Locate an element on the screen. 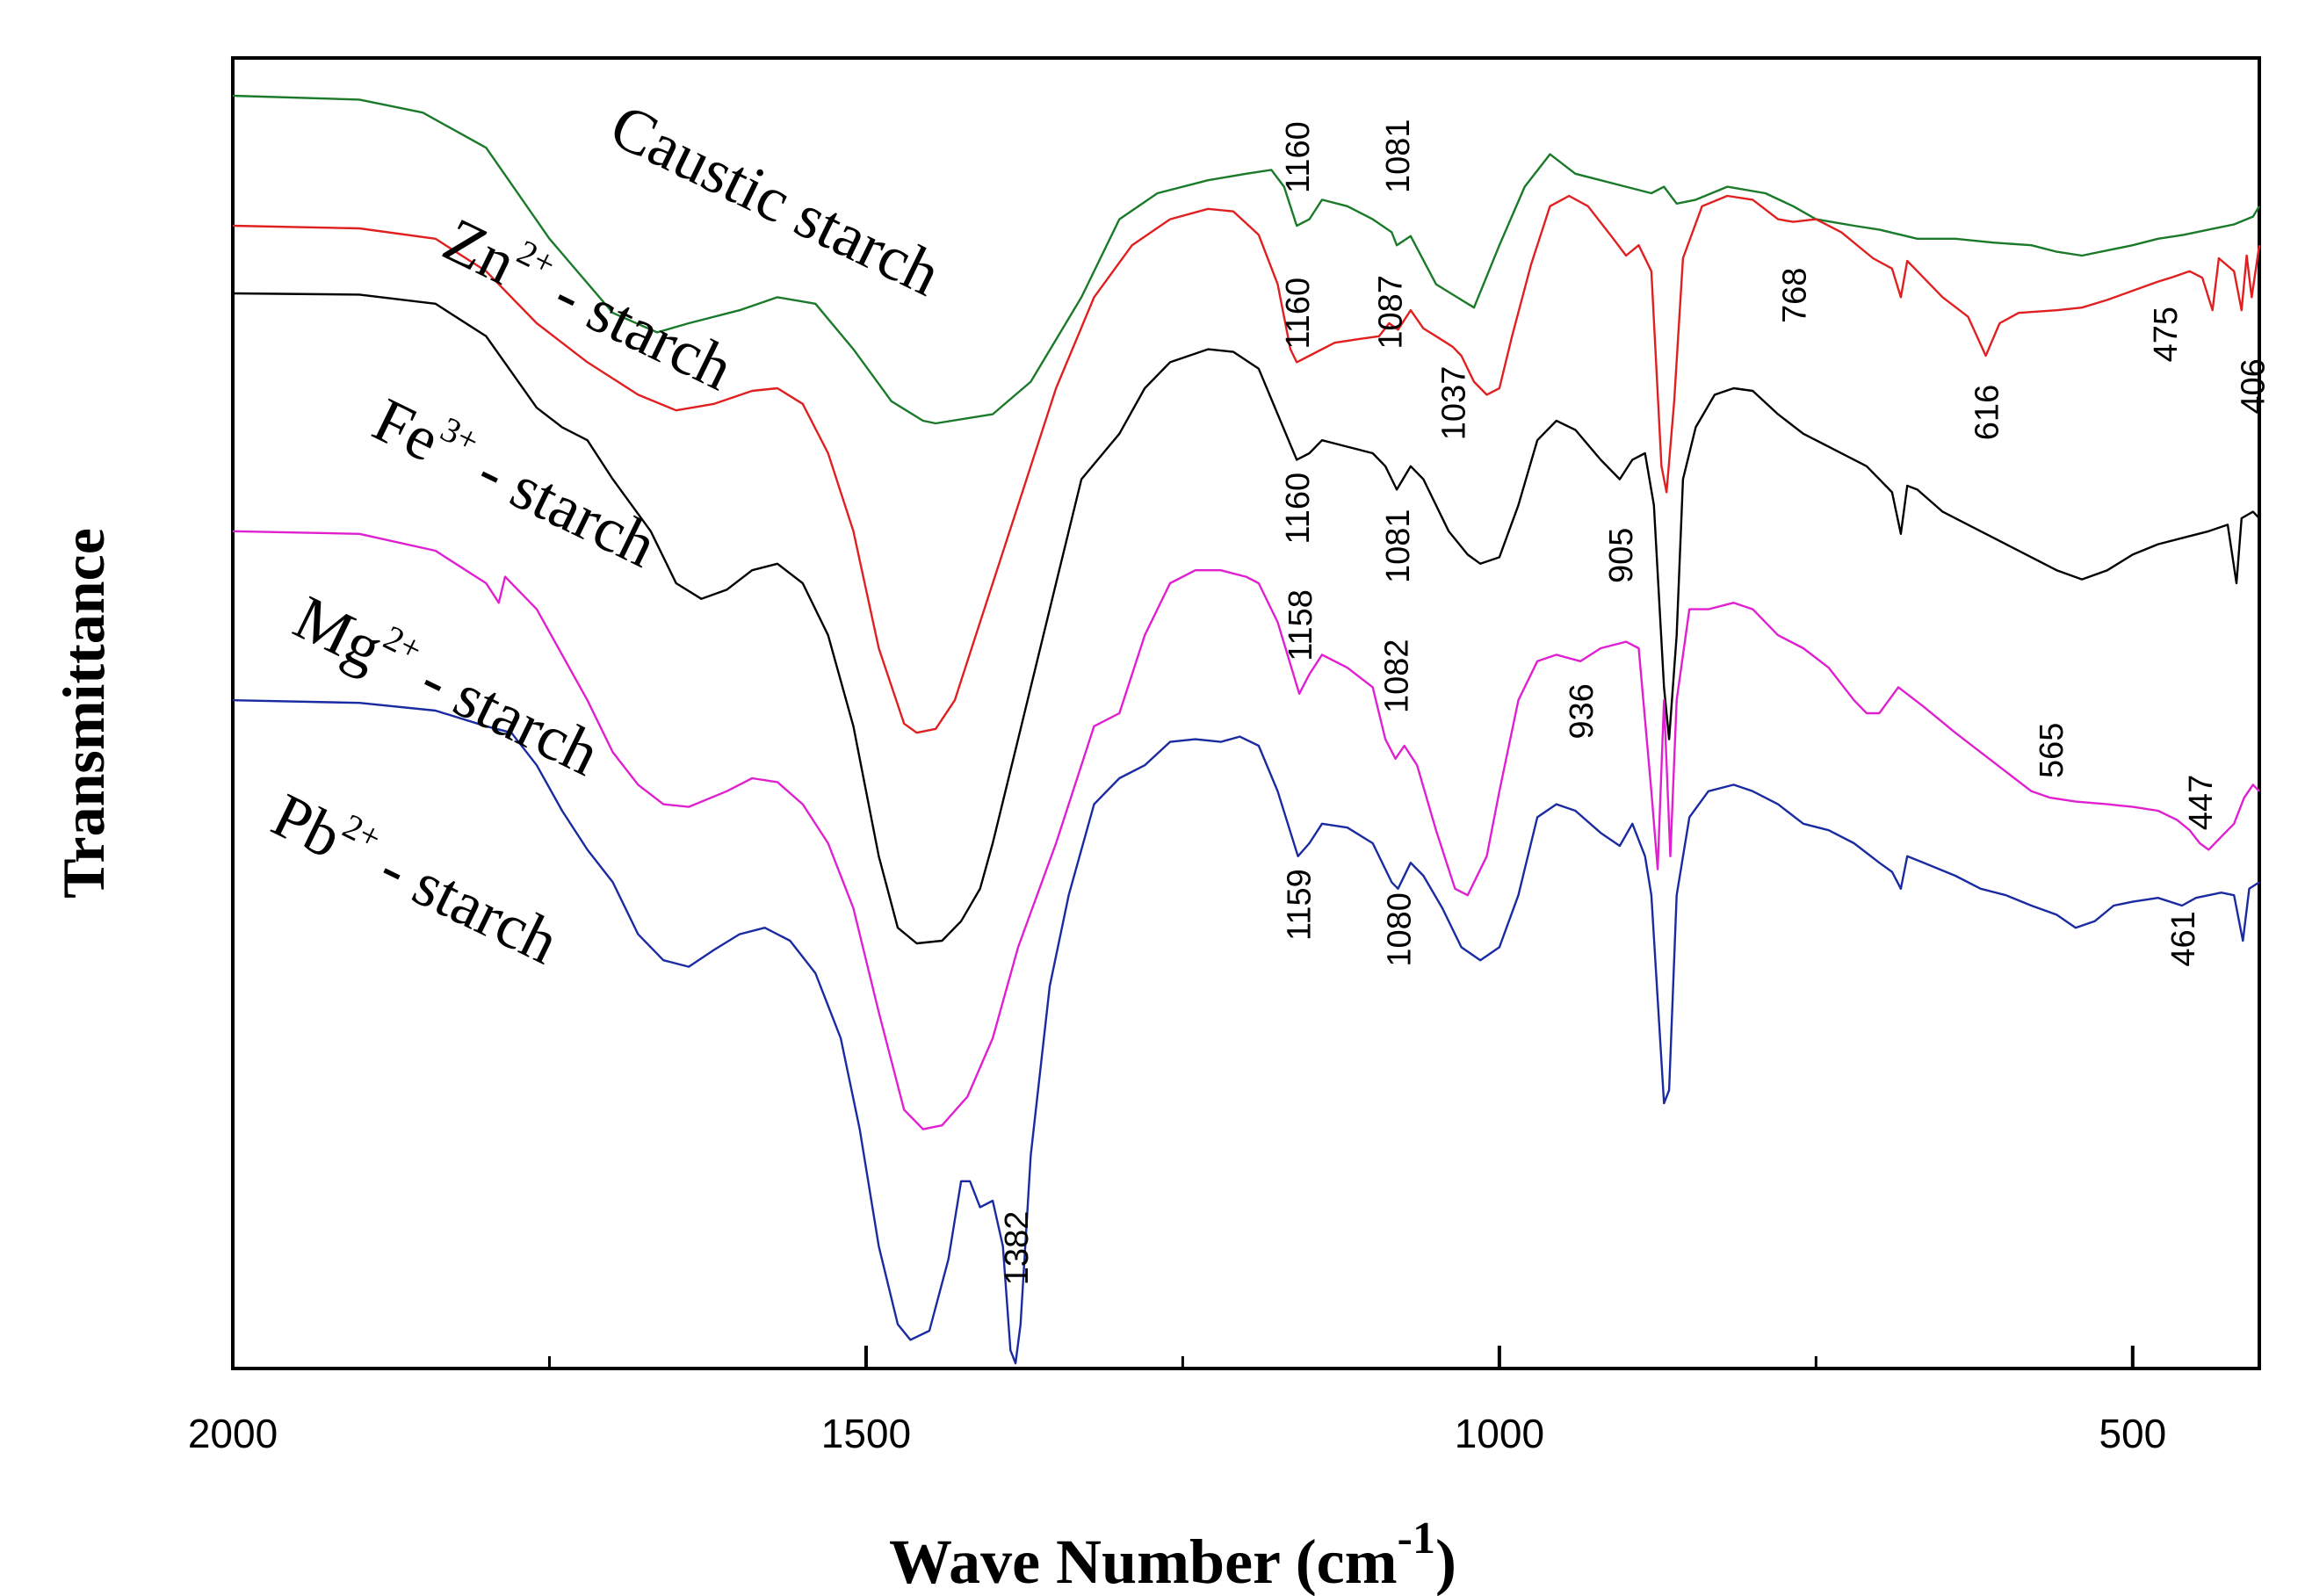 The width and height of the screenshot is (2305, 1596). curve-label-zn: Zn2+ - starch is located at coordinates (589, 302).